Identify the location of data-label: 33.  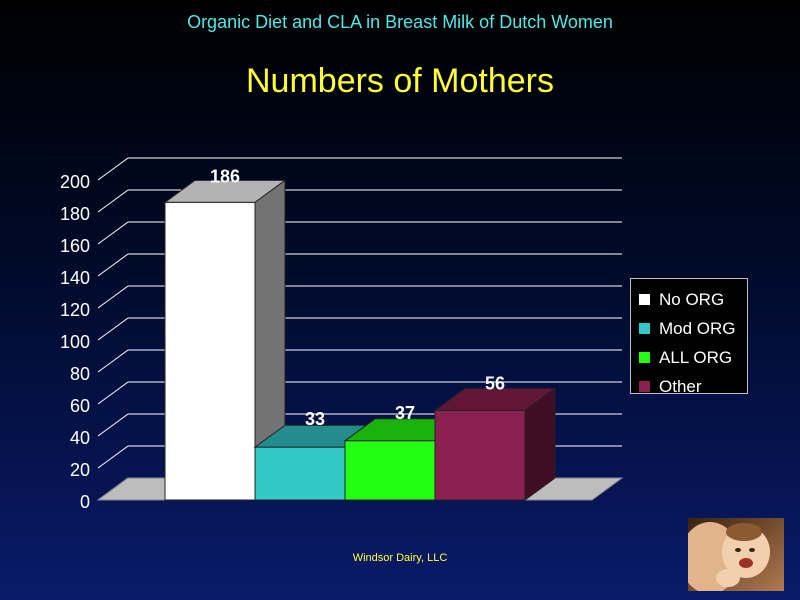
(315, 419).